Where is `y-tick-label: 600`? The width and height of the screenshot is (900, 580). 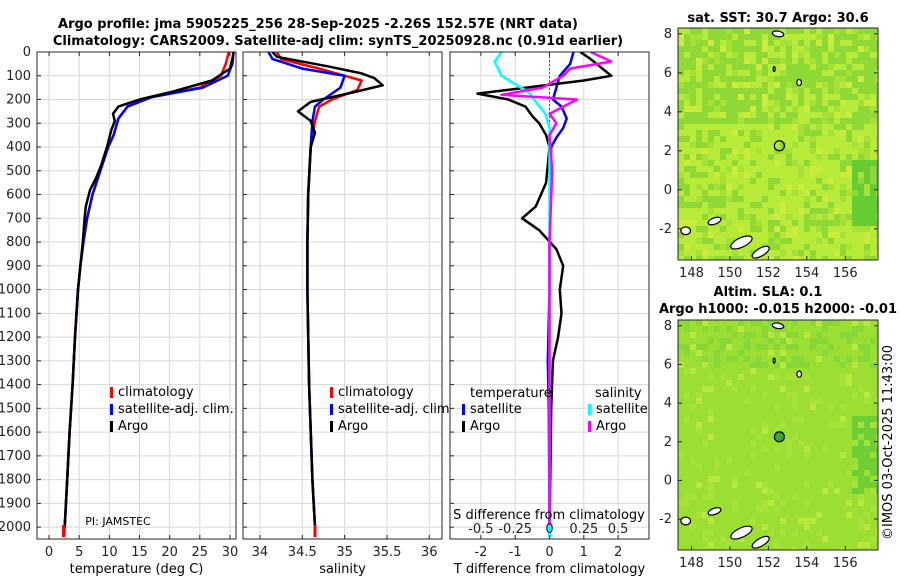
y-tick-label: 600 is located at coordinates (18, 195).